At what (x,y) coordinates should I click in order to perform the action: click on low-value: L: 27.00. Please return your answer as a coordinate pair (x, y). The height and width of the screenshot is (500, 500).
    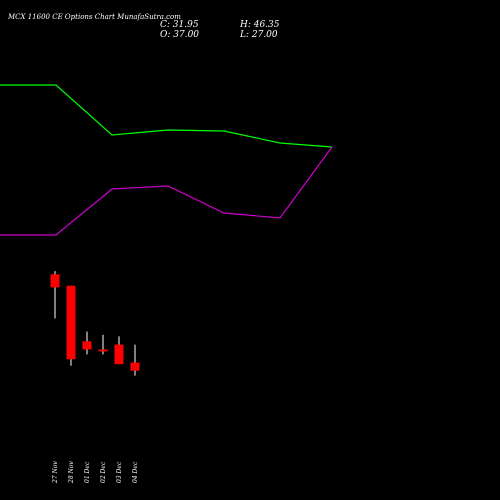
    Looking at the image, I should click on (258, 35).